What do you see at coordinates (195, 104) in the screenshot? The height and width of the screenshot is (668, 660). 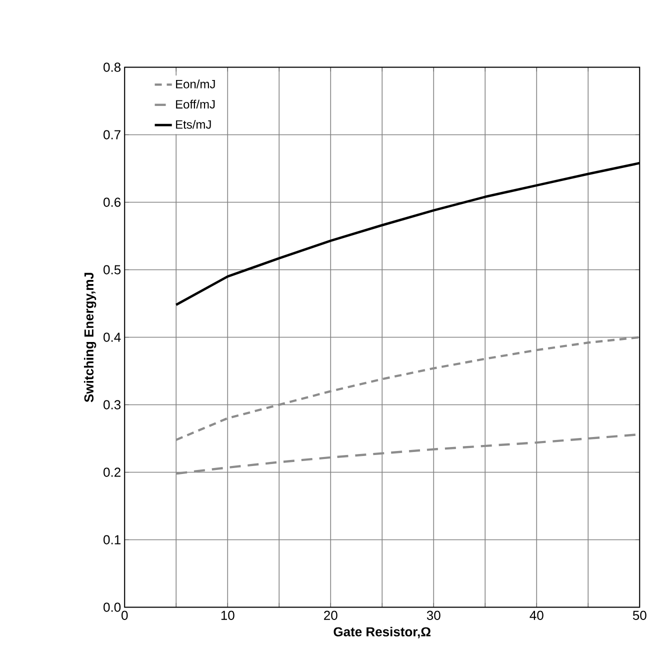 I see `legend-label: Eoff/mJ` at bounding box center [195, 104].